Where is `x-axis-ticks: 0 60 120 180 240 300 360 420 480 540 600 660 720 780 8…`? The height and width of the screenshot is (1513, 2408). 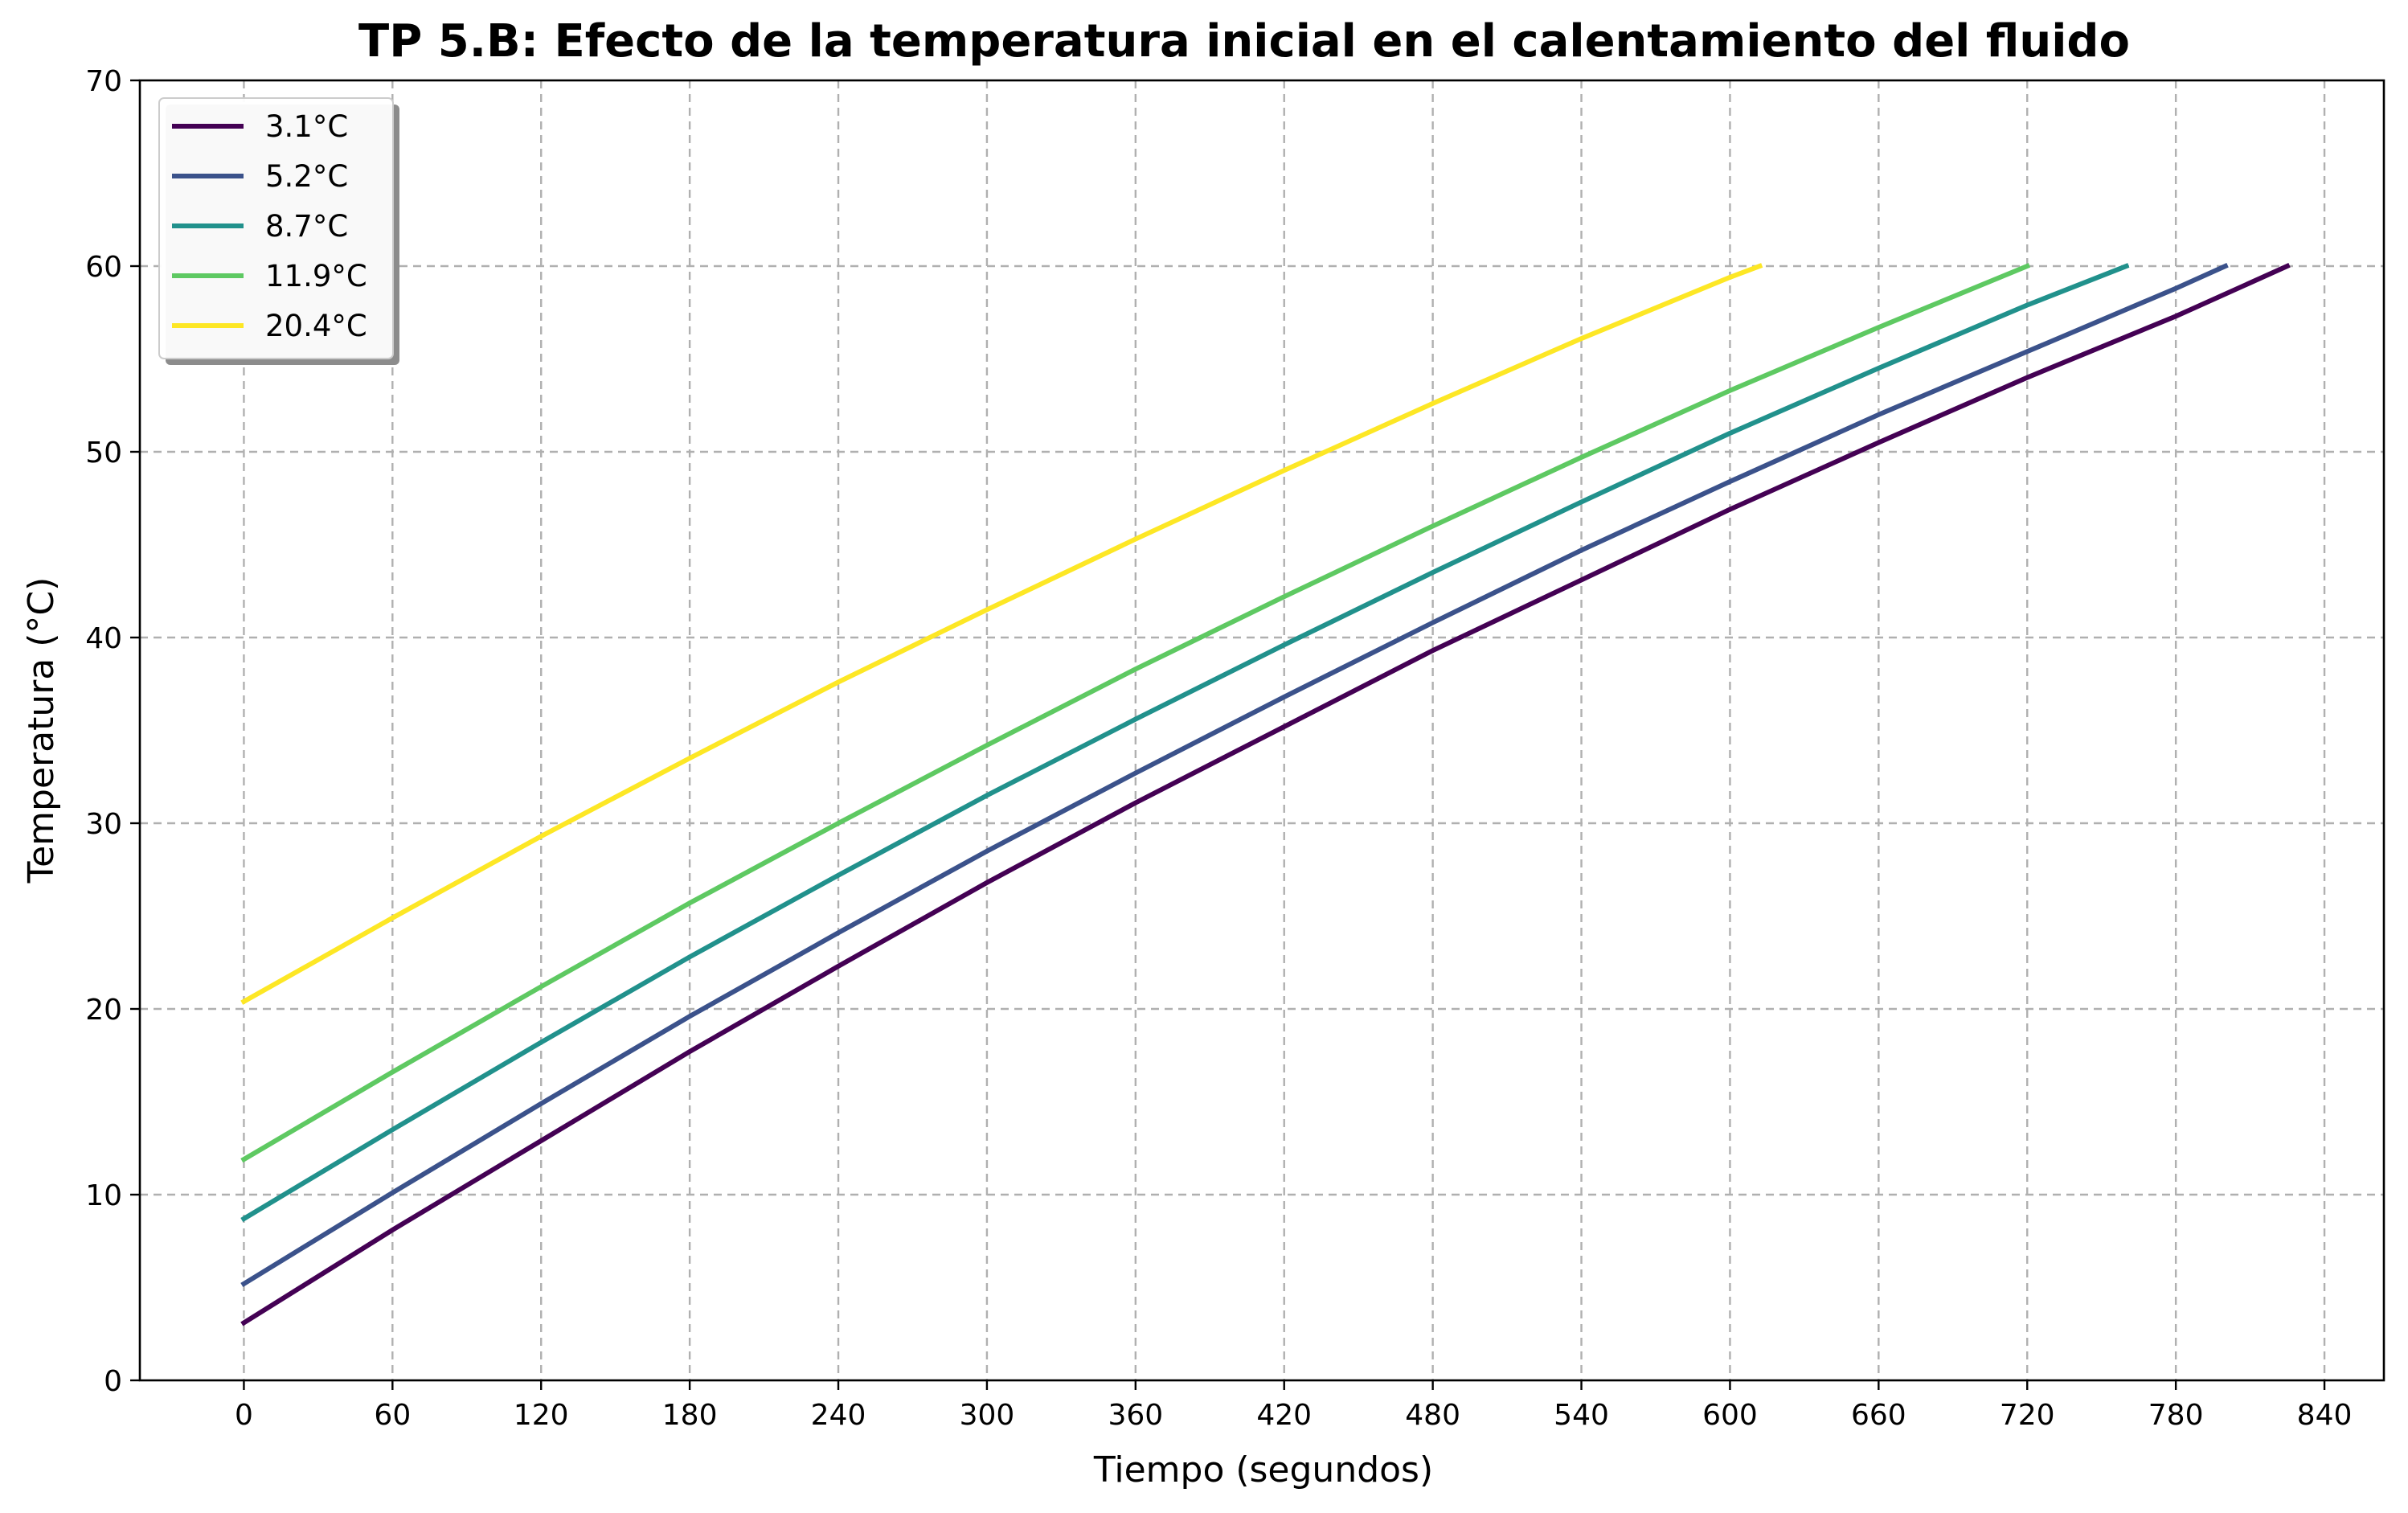 x-axis-ticks: 0 60 120 180 240 300 360 420 480 540 600 660 720 780 8… is located at coordinates (1293, 1406).